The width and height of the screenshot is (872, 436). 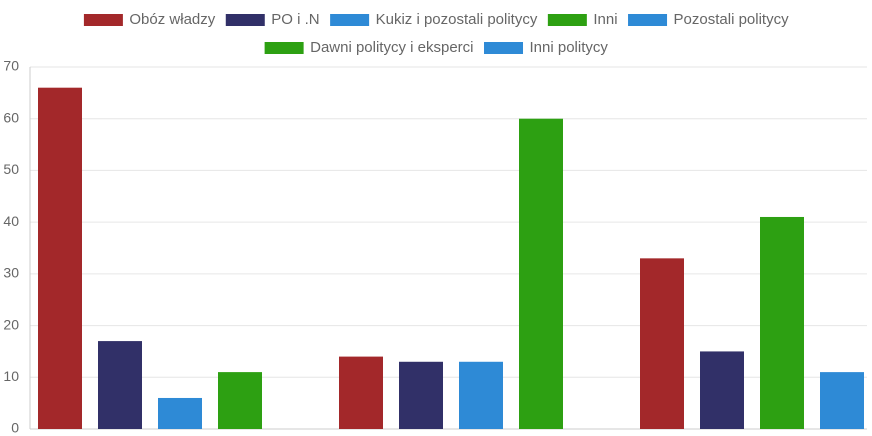 I want to click on legend-label: PO i .N, so click(x=295, y=19).